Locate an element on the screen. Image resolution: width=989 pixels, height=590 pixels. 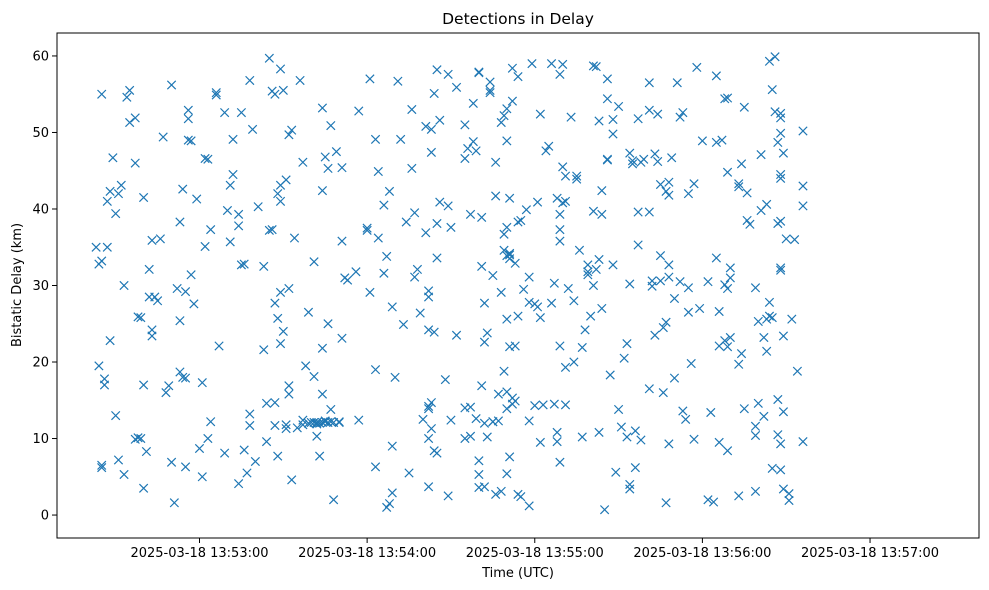
x-tick-label: 2025-03-18 13:55:00 is located at coordinates (535, 553).